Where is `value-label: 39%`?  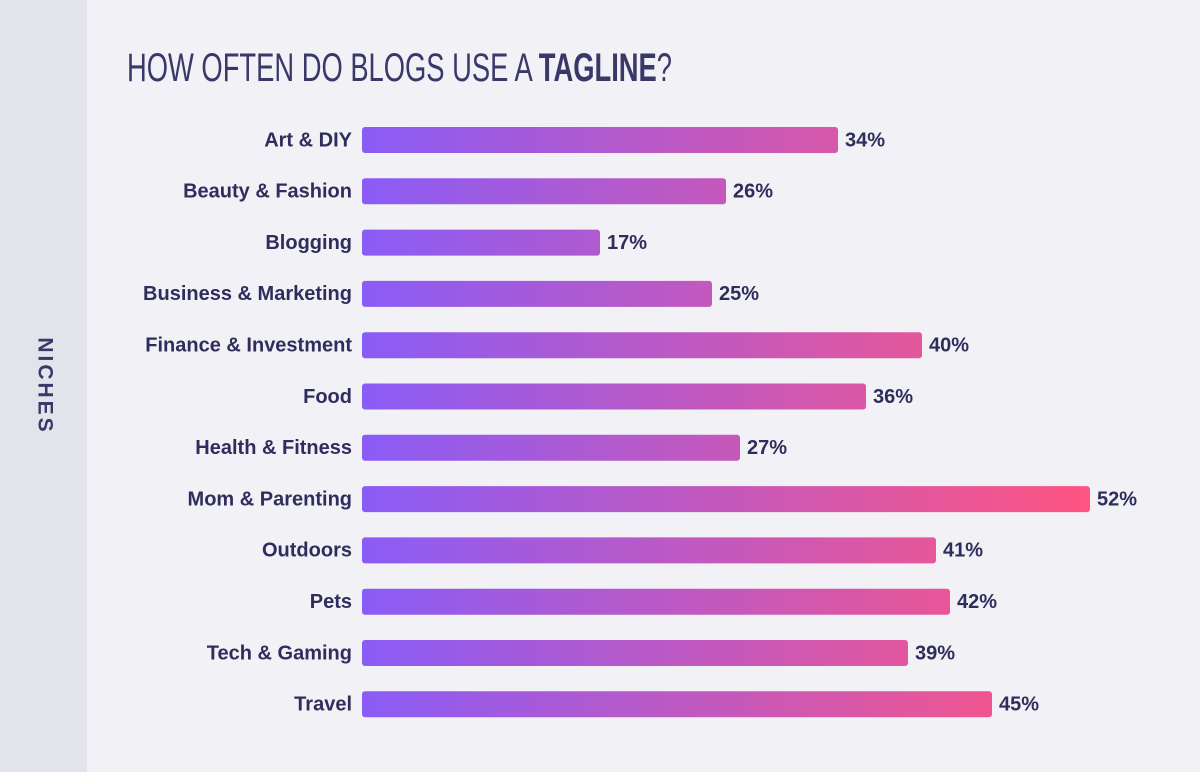
value-label: 39% is located at coordinates (935, 653).